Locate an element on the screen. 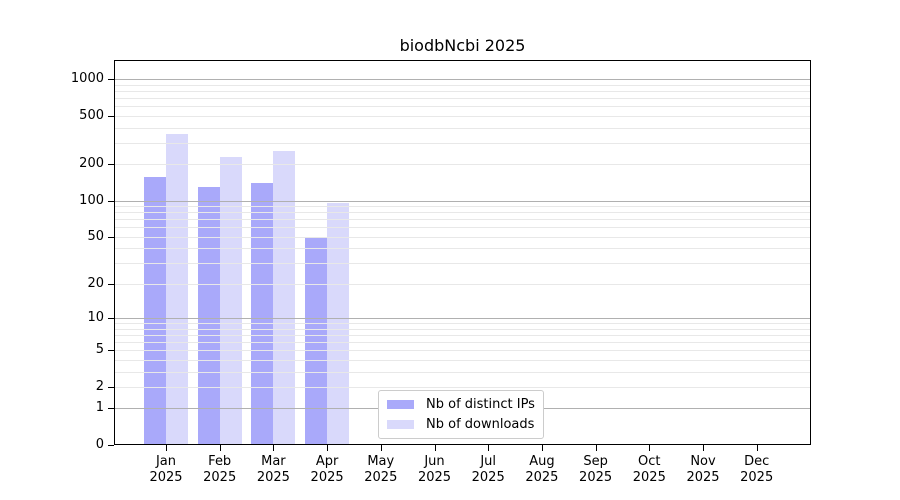  legend-row: Nb of downloads is located at coordinates (461, 424).